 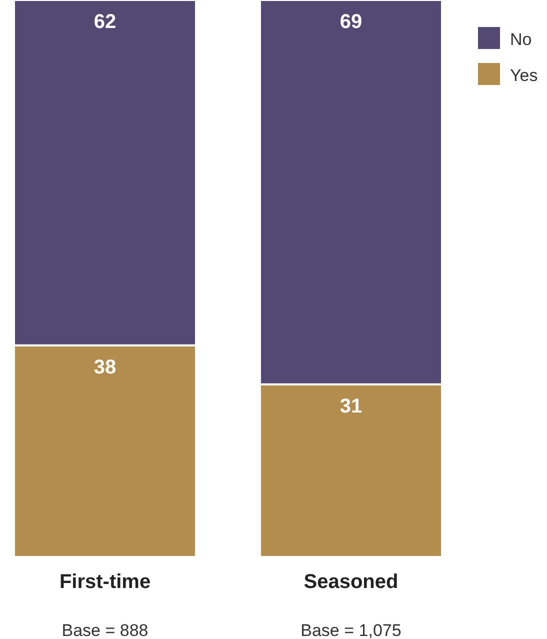 I want to click on data-label: 31, so click(x=351, y=406).